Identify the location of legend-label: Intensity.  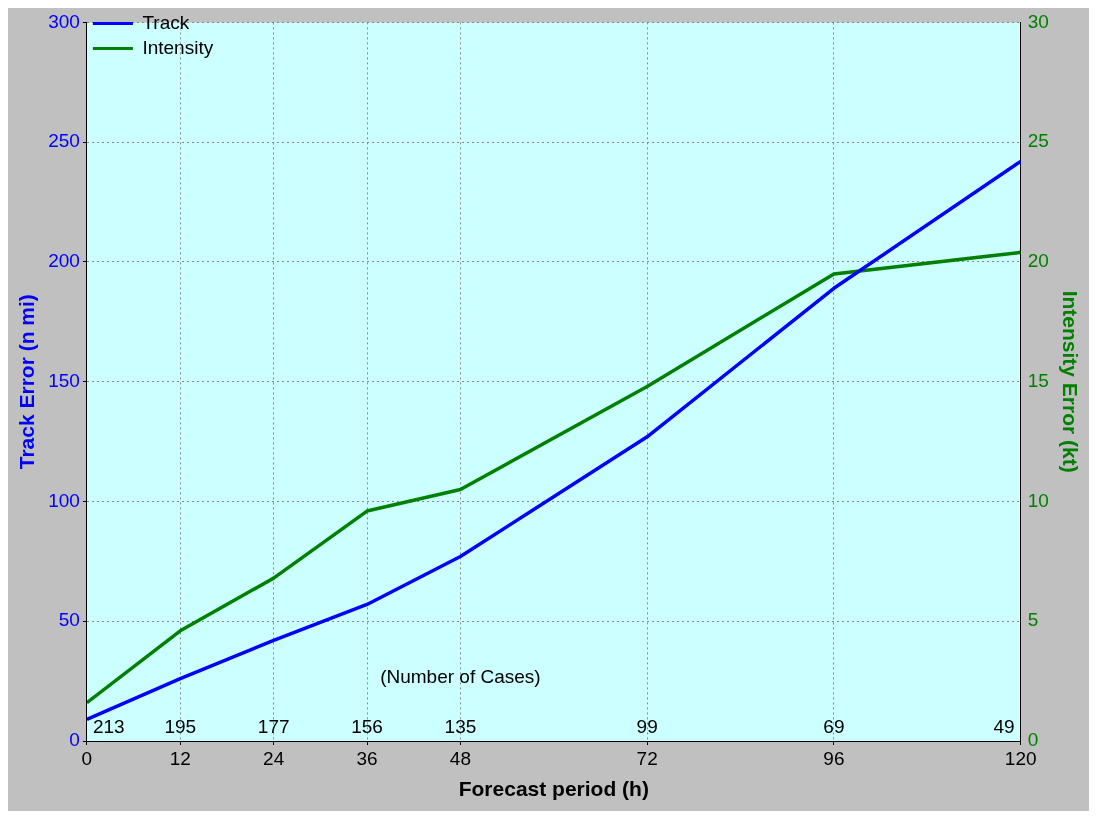
(178, 47).